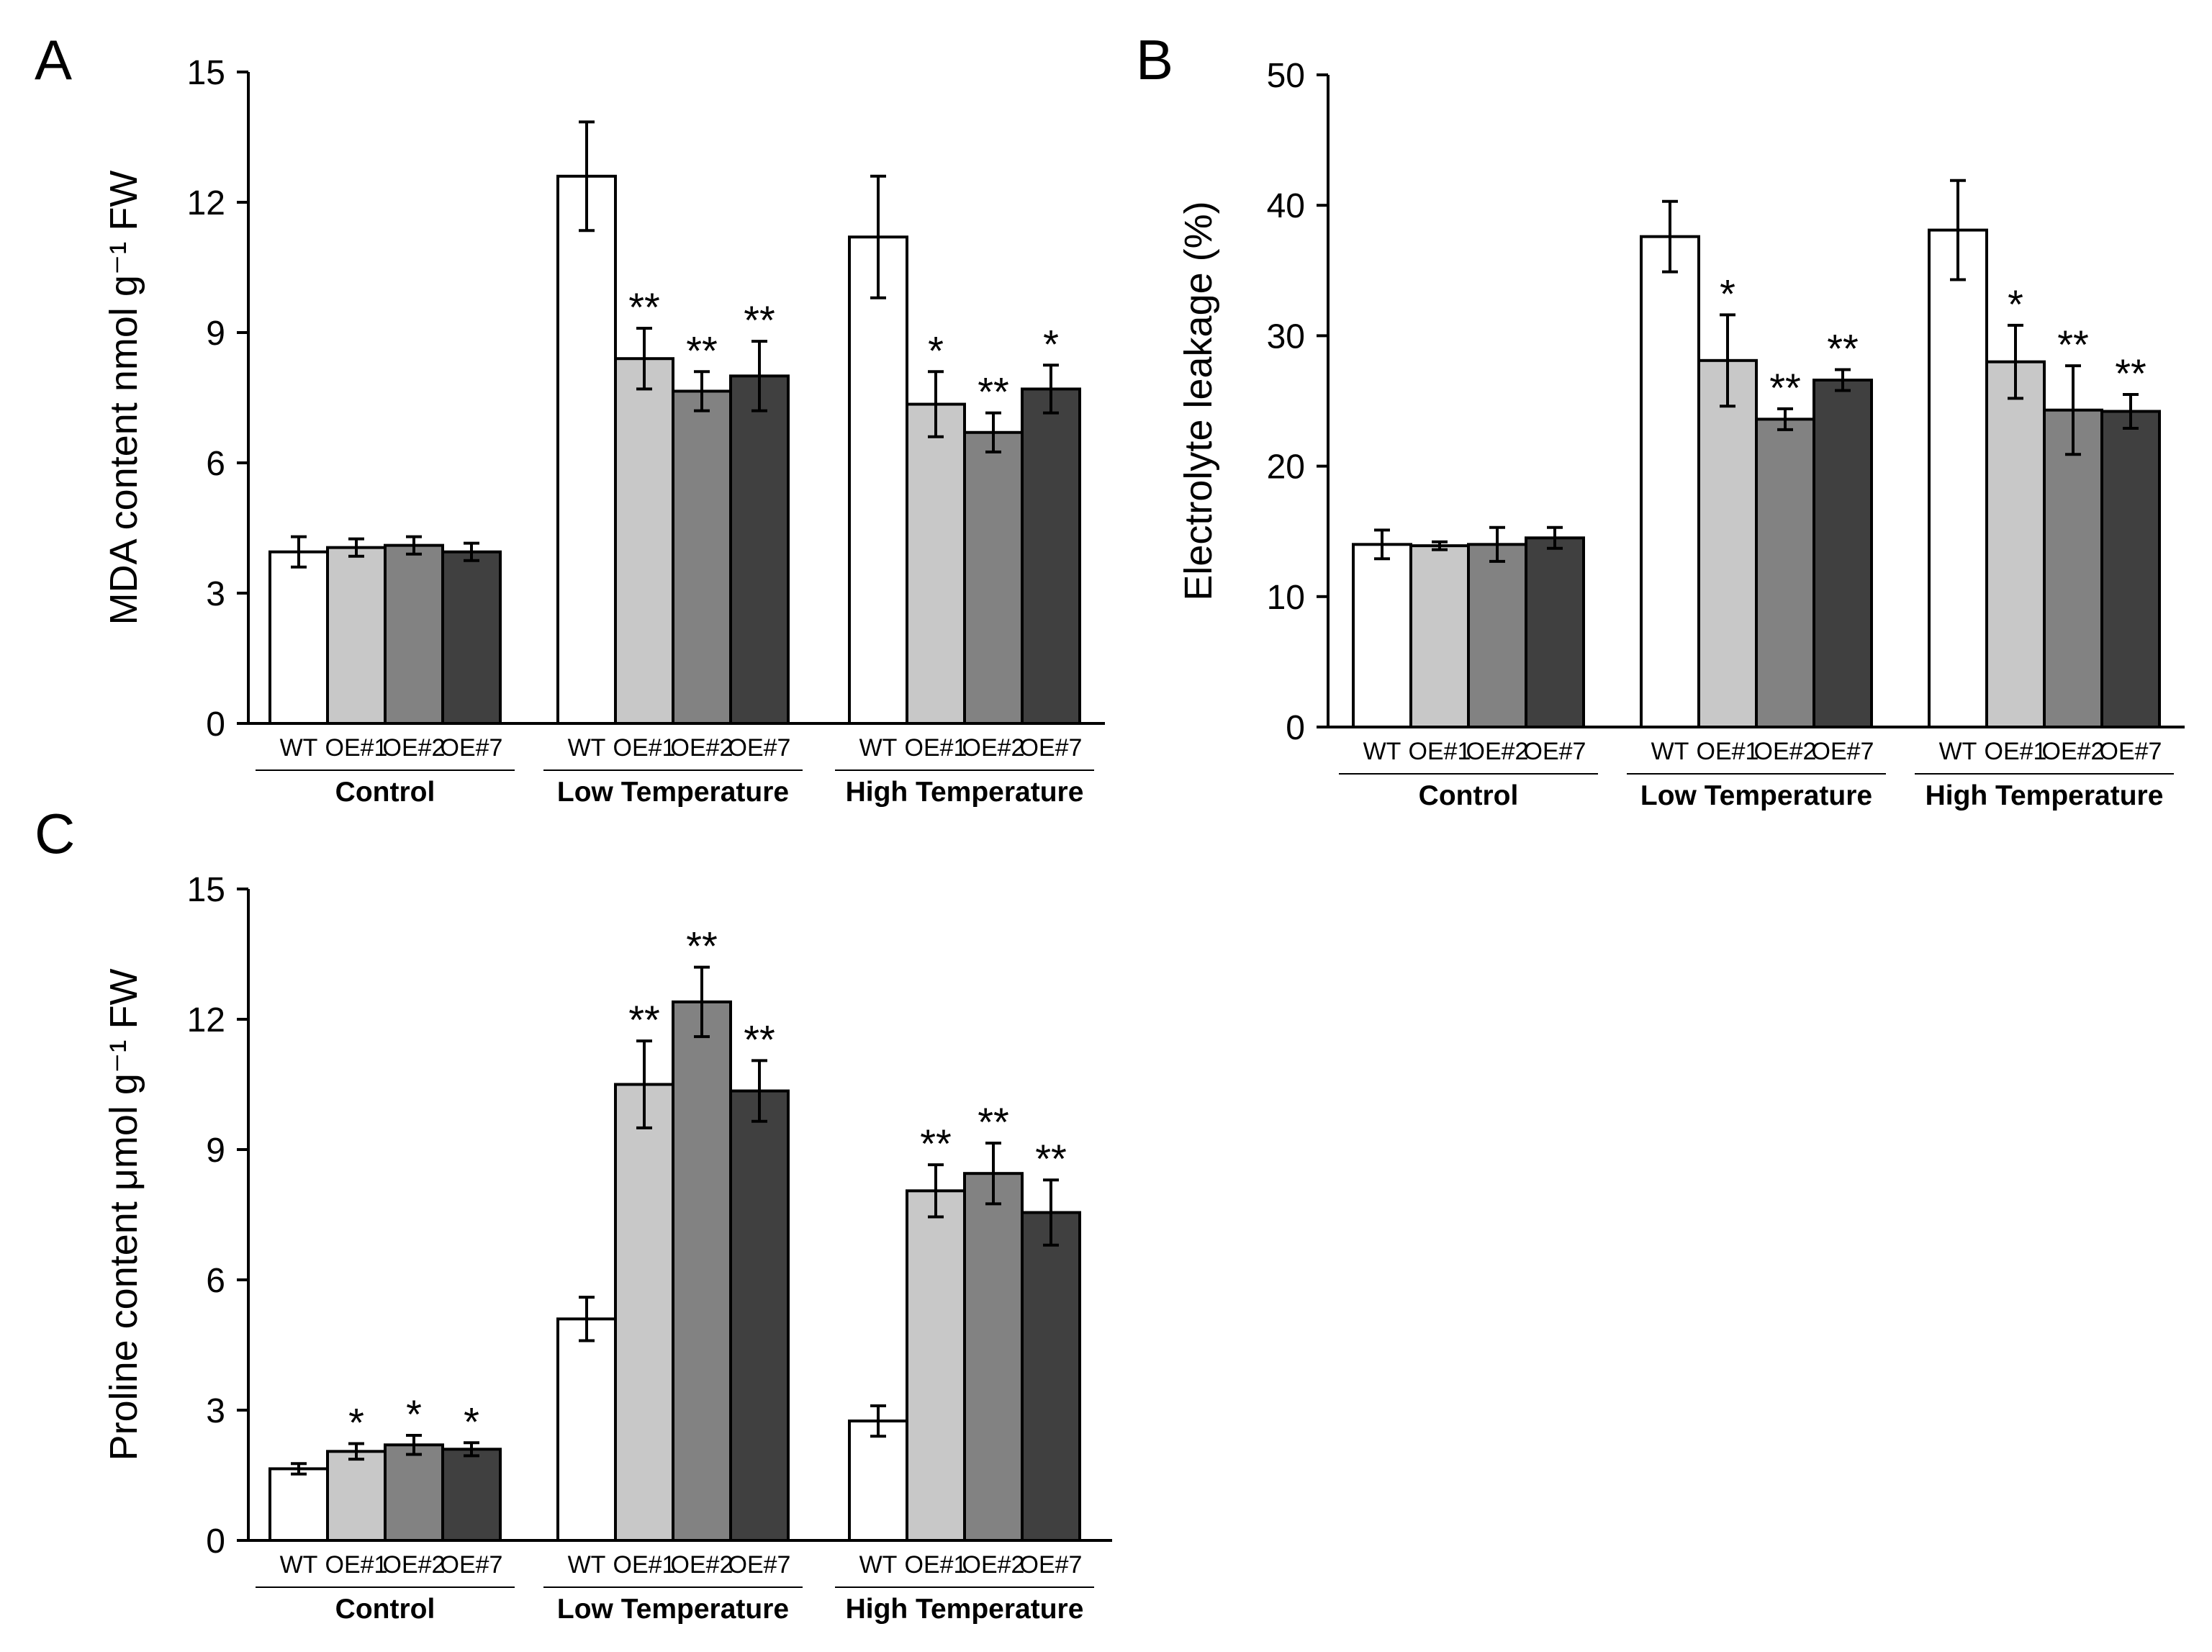  Describe the element at coordinates (123, 399) in the screenshot. I see `y-axis-label: MDA content nmol g⁻¹ FW` at that location.